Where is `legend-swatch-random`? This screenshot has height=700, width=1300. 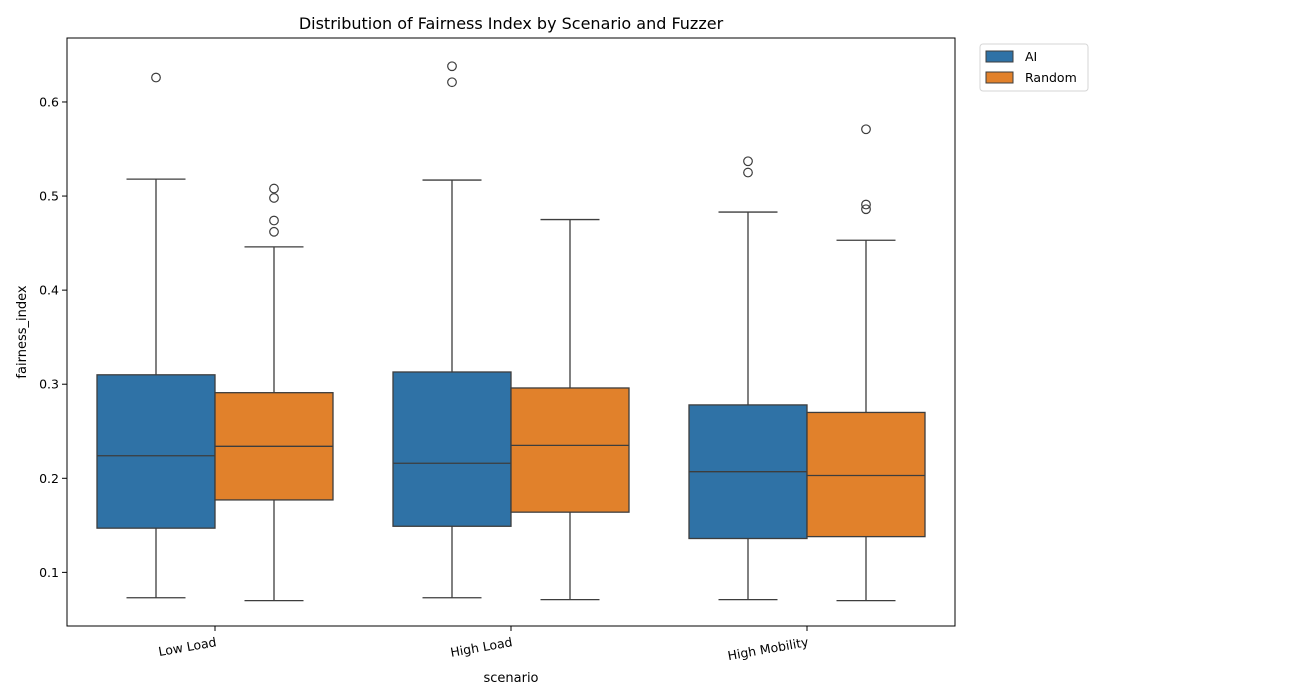 legend-swatch-random is located at coordinates (999, 77).